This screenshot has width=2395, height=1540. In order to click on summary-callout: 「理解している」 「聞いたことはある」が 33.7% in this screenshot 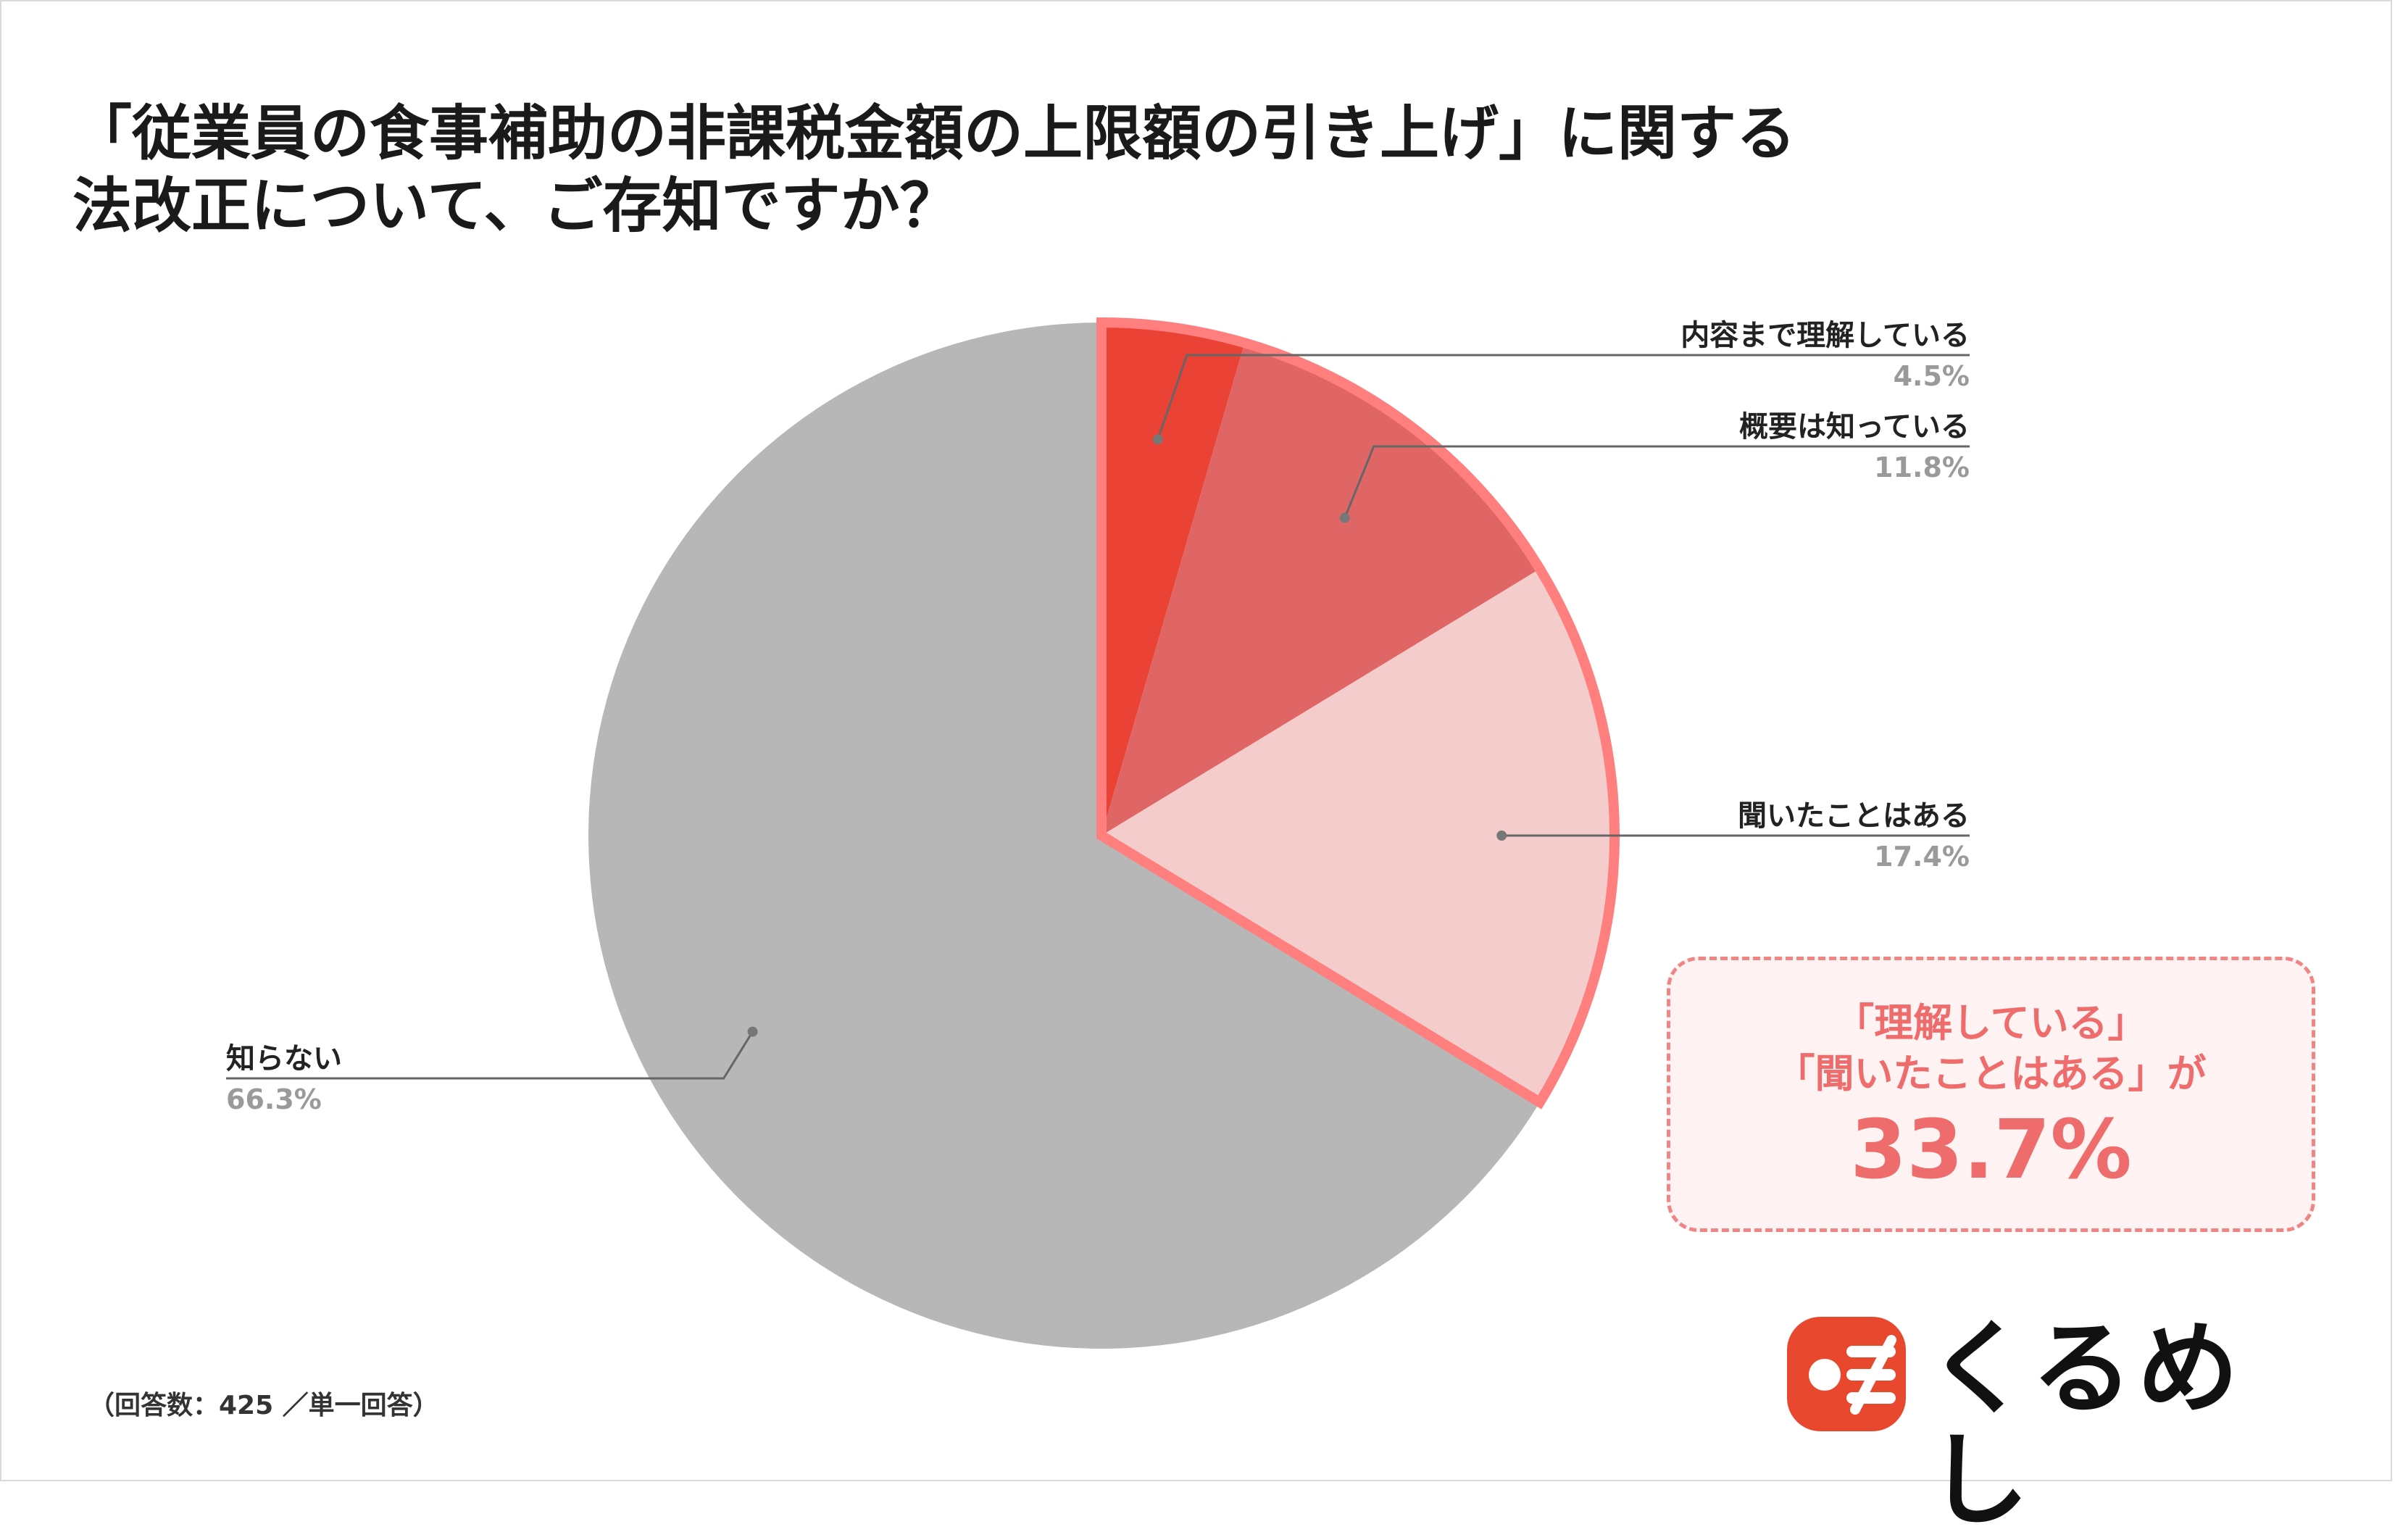, I will do `click(1991, 1094)`.